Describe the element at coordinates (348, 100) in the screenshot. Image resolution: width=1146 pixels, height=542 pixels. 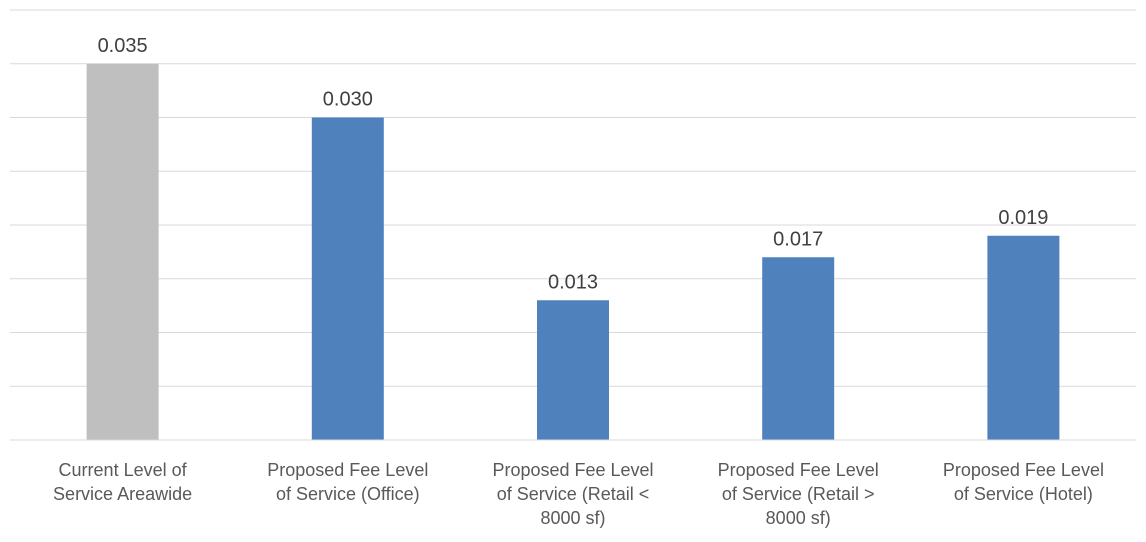
I see `data-label-2: 0.030` at that location.